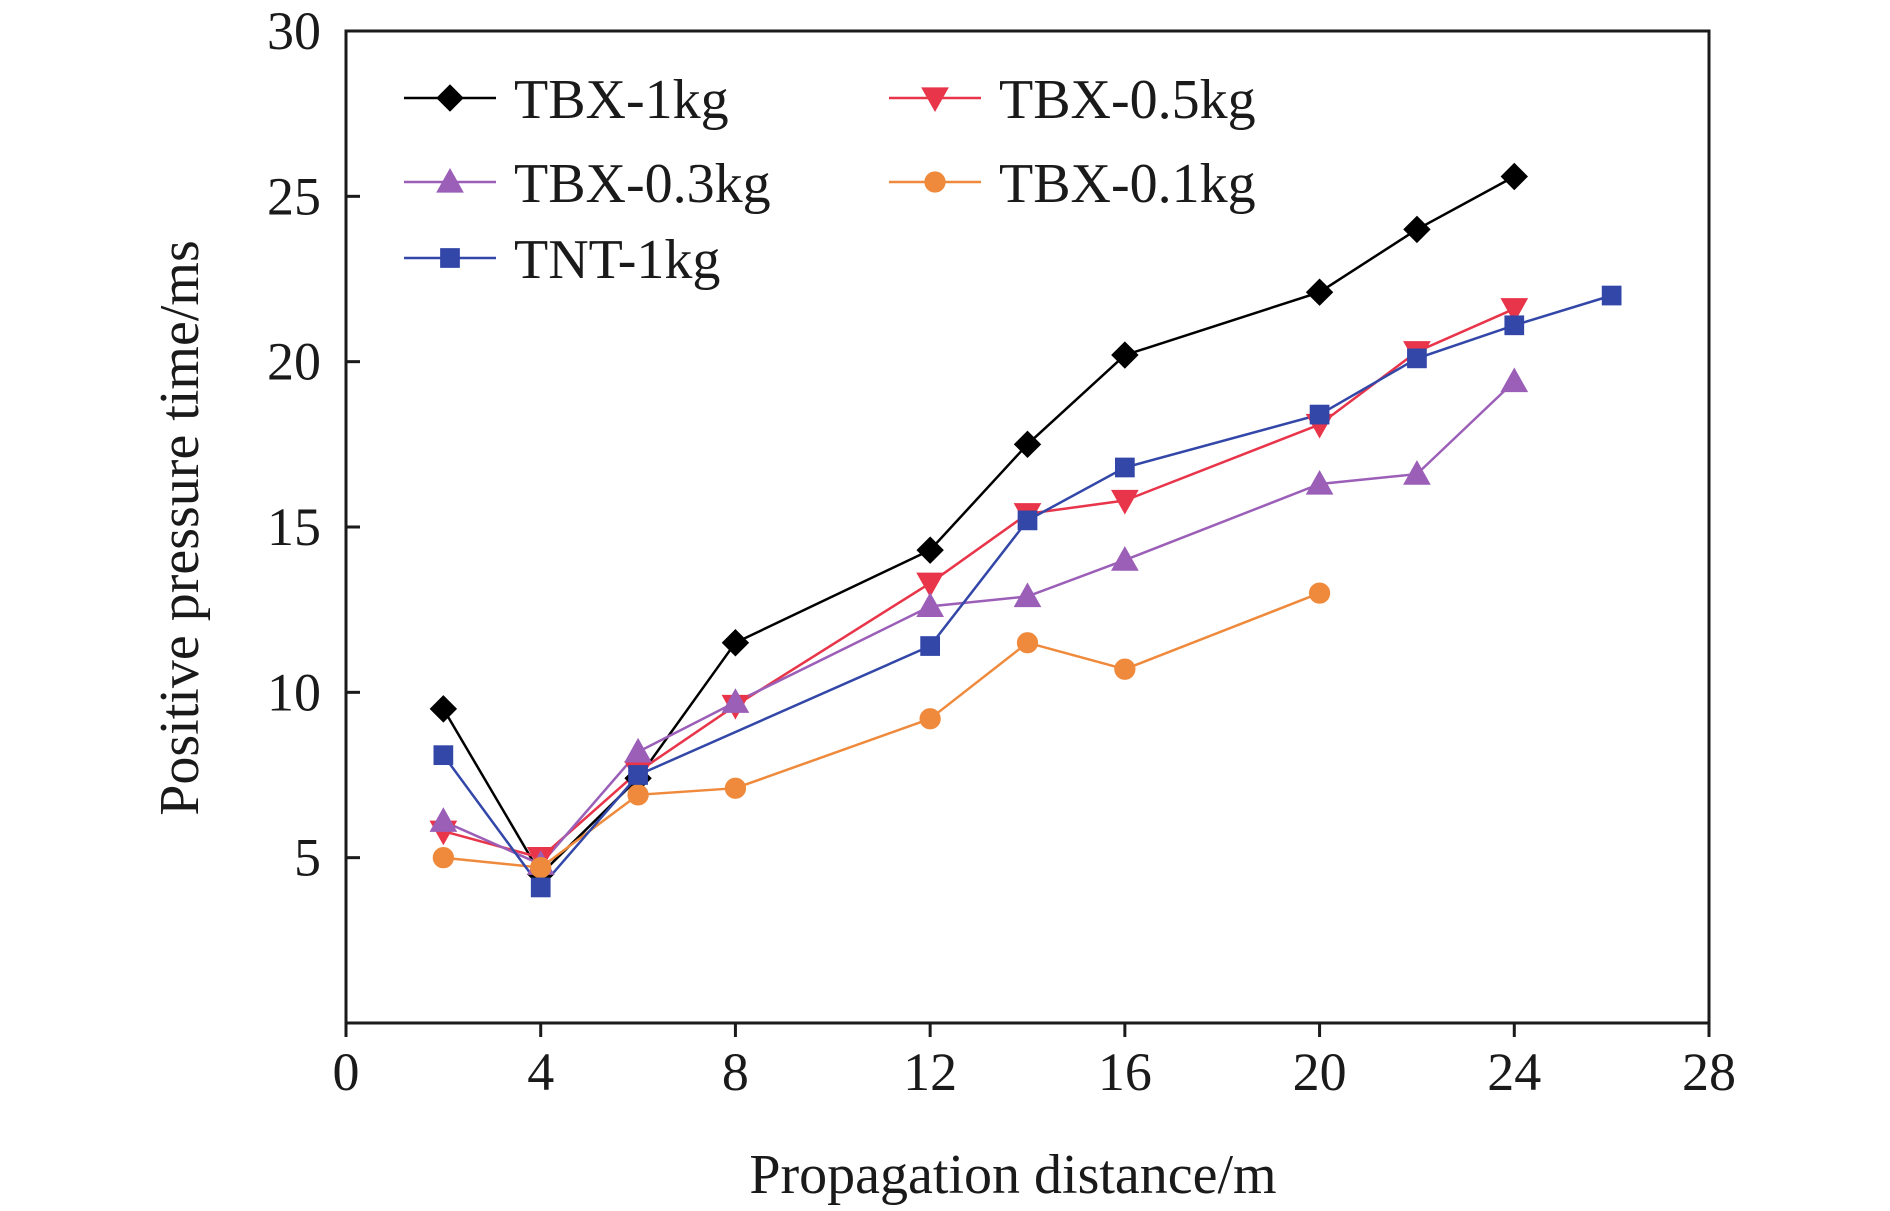  Describe the element at coordinates (1034, 1062) in the screenshot. I see `x-axis: 0 4 8 12 16 20 24 28` at that location.